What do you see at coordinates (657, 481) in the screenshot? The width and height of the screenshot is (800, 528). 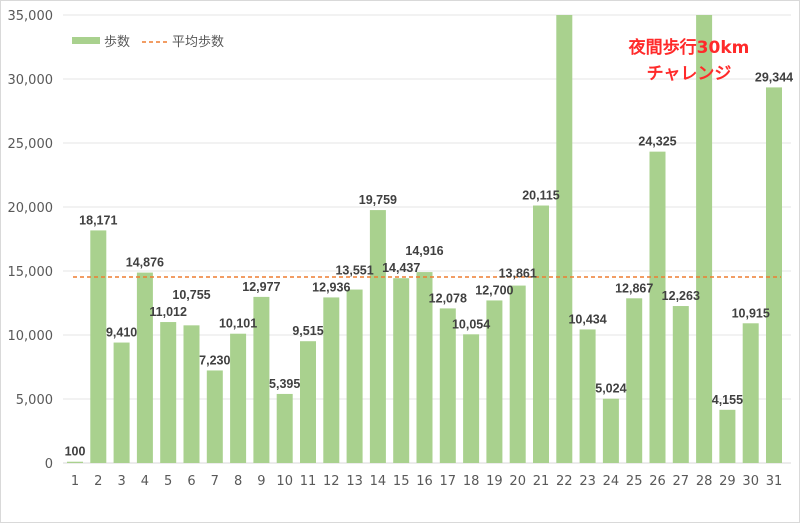 I see `x-tick-label: 26` at bounding box center [657, 481].